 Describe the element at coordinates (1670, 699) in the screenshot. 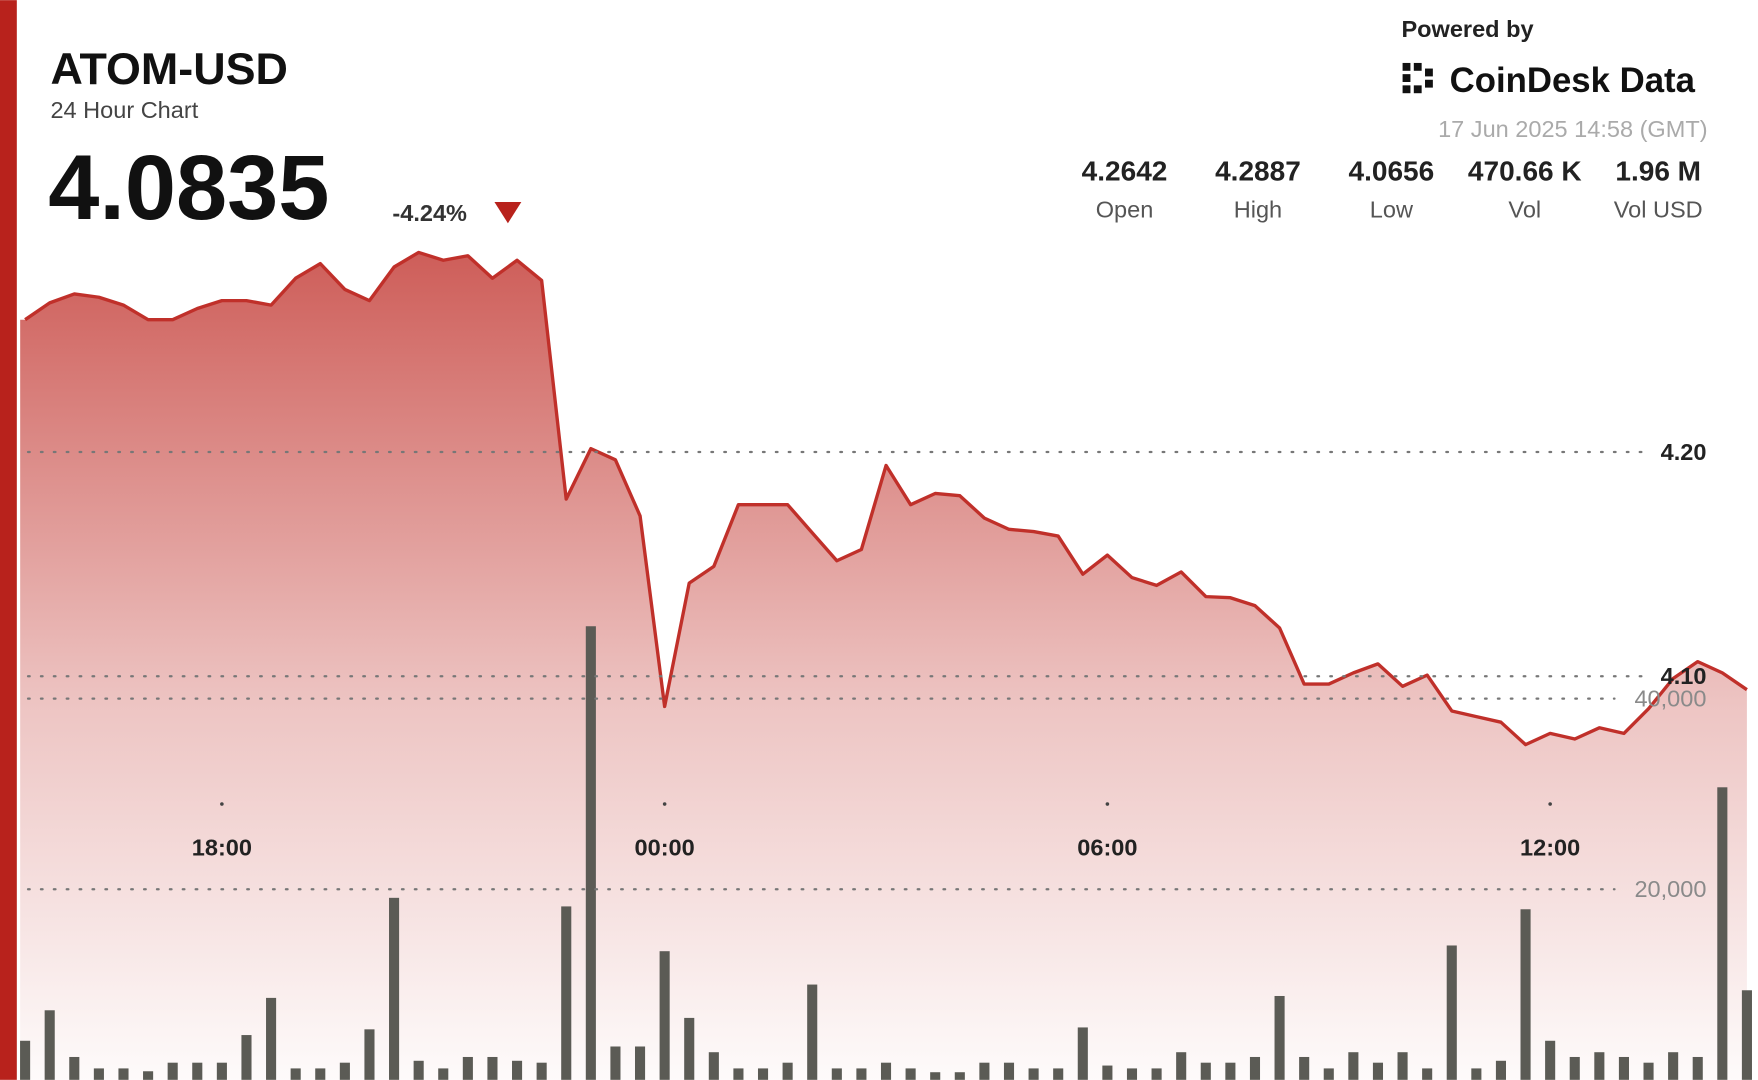

I see `y2-tick-label: 40,000` at that location.